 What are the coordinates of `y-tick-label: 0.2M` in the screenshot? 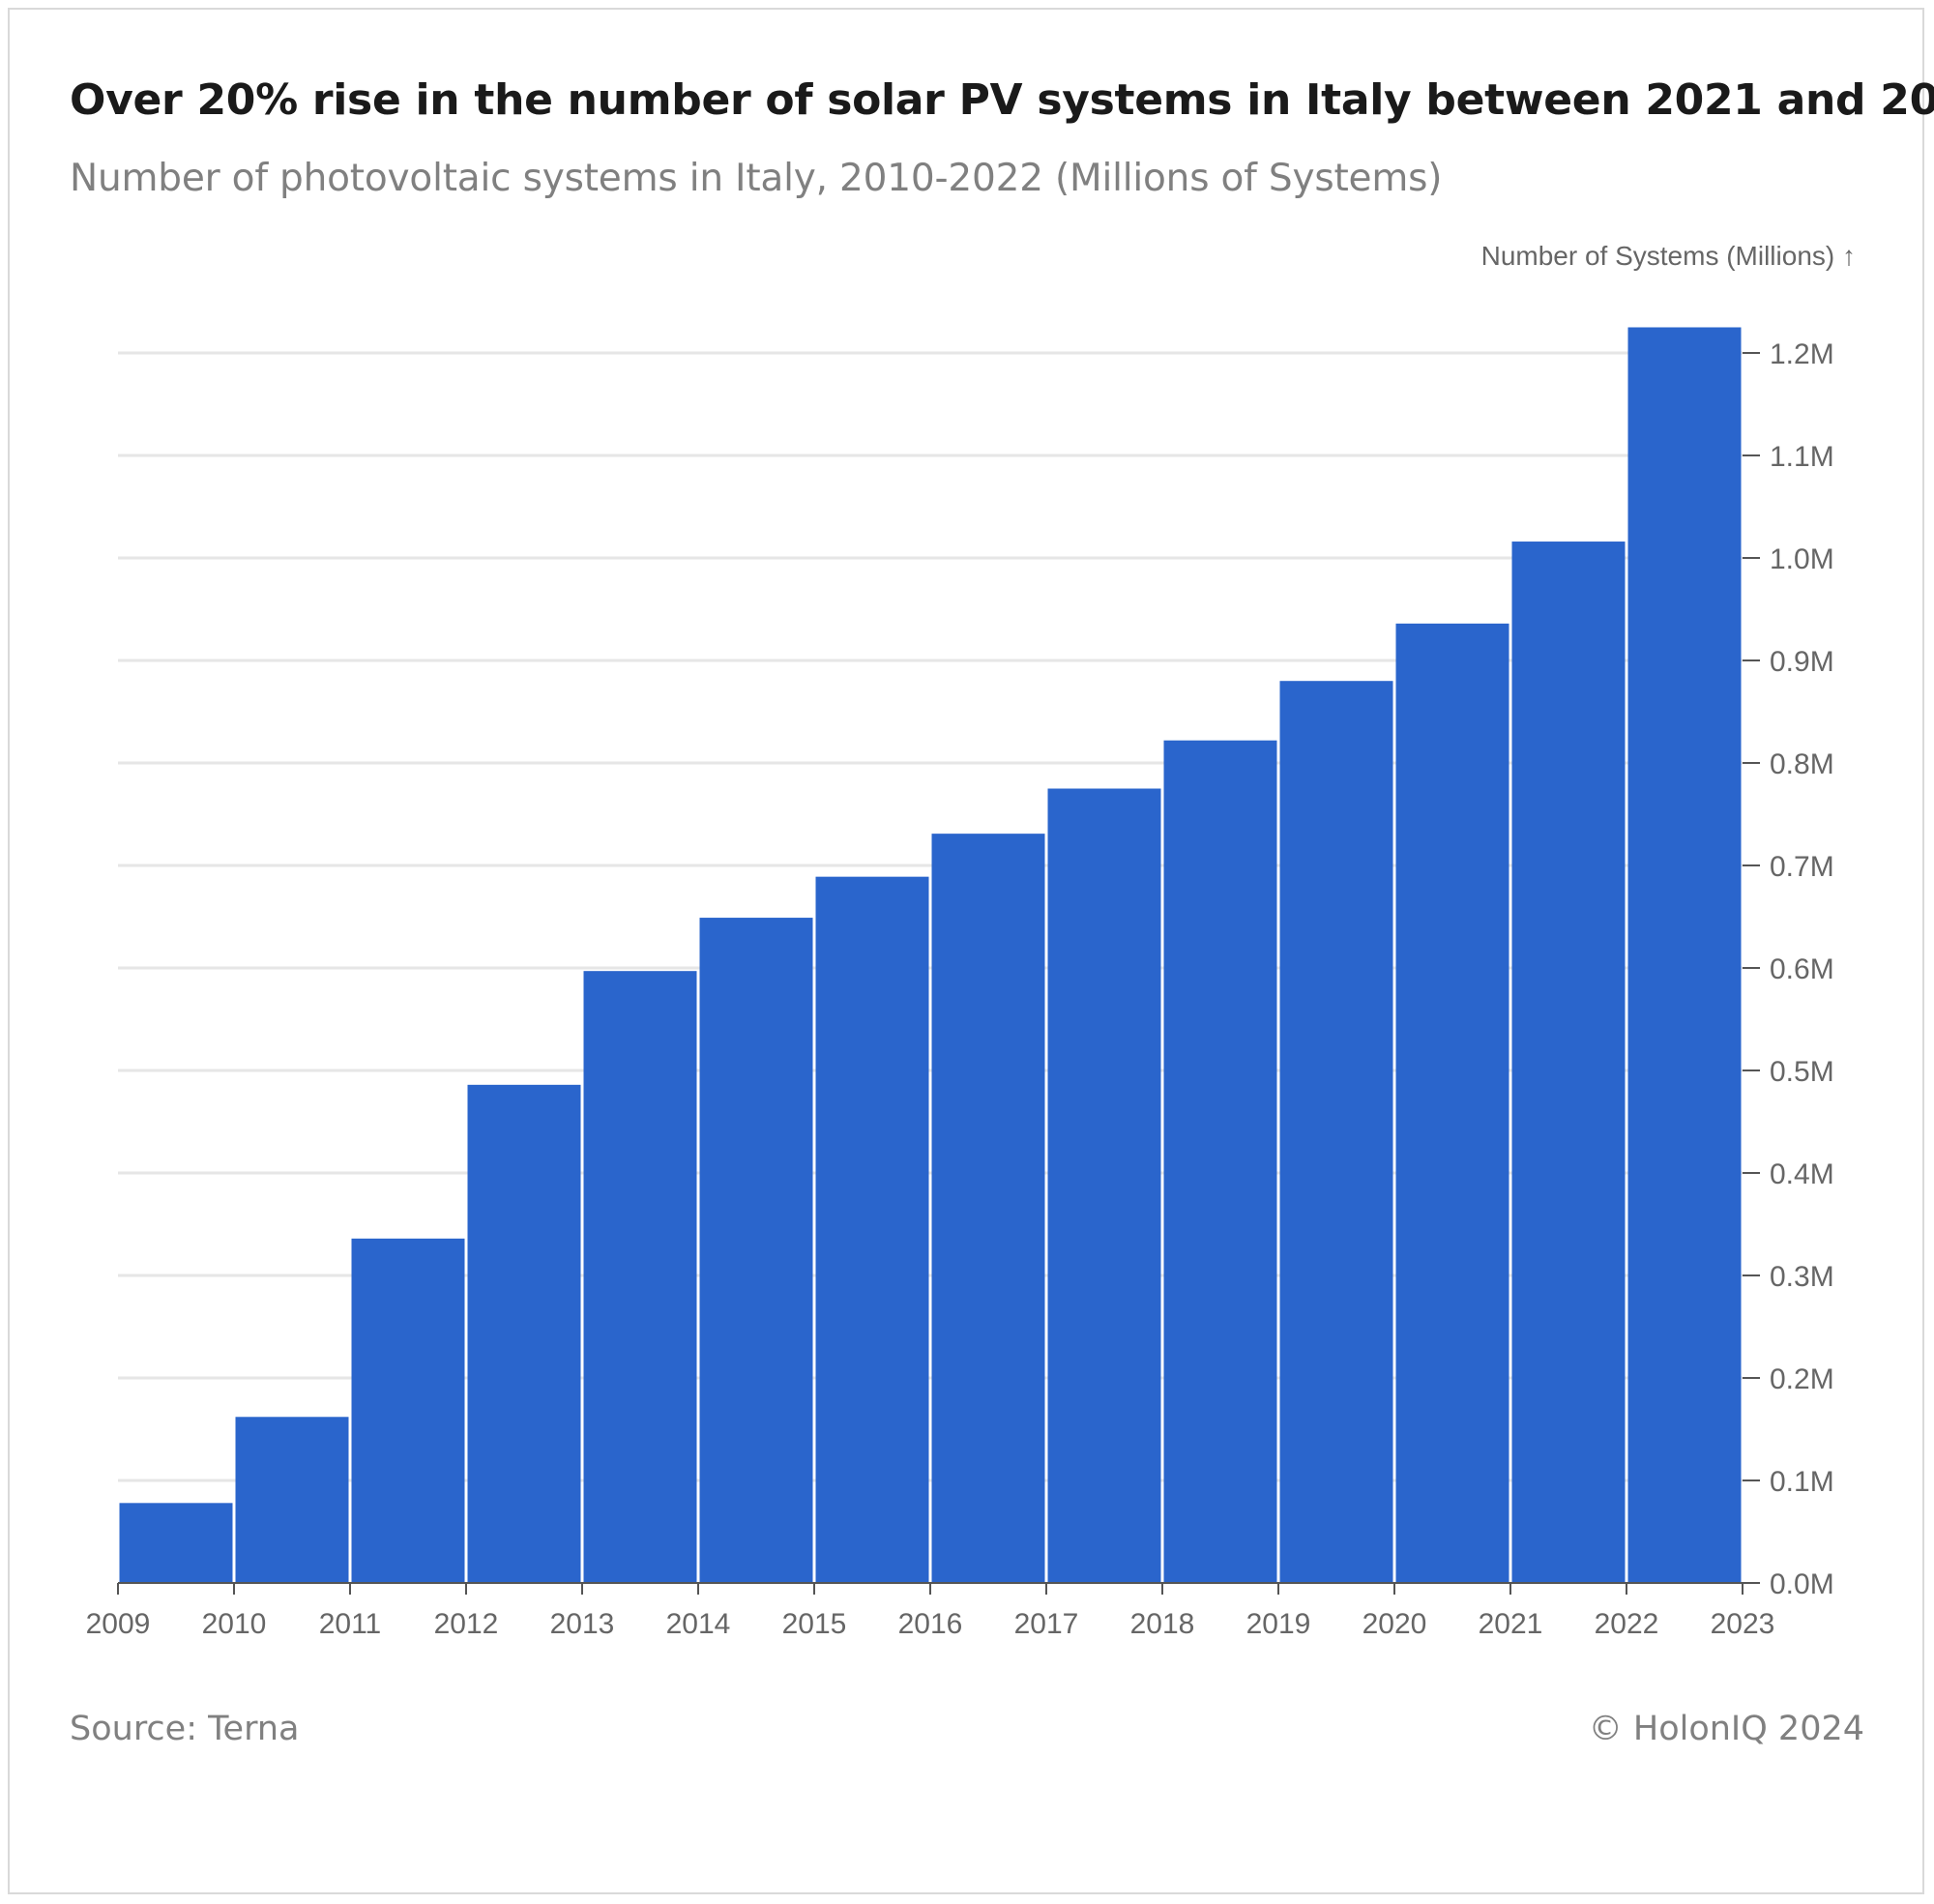 It's located at (1802, 1379).